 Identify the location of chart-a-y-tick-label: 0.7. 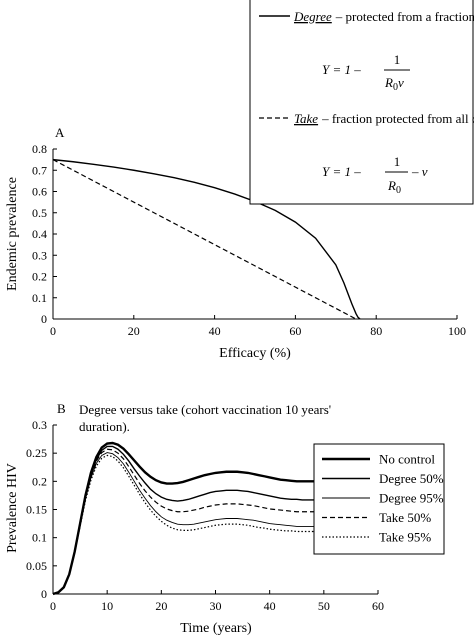
(39, 170).